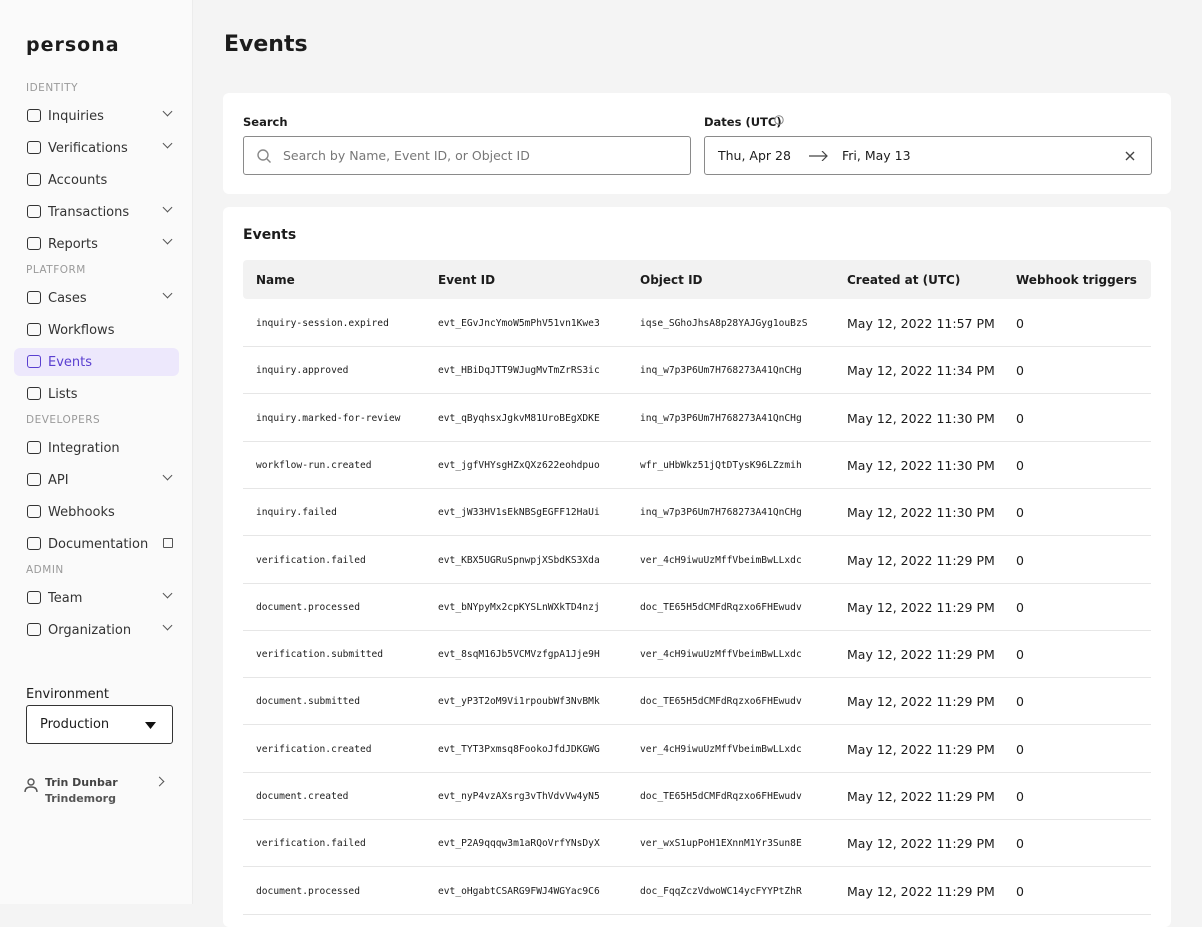 Image resolution: width=1202 pixels, height=927 pixels. I want to click on clear-icon, so click(1130, 156).